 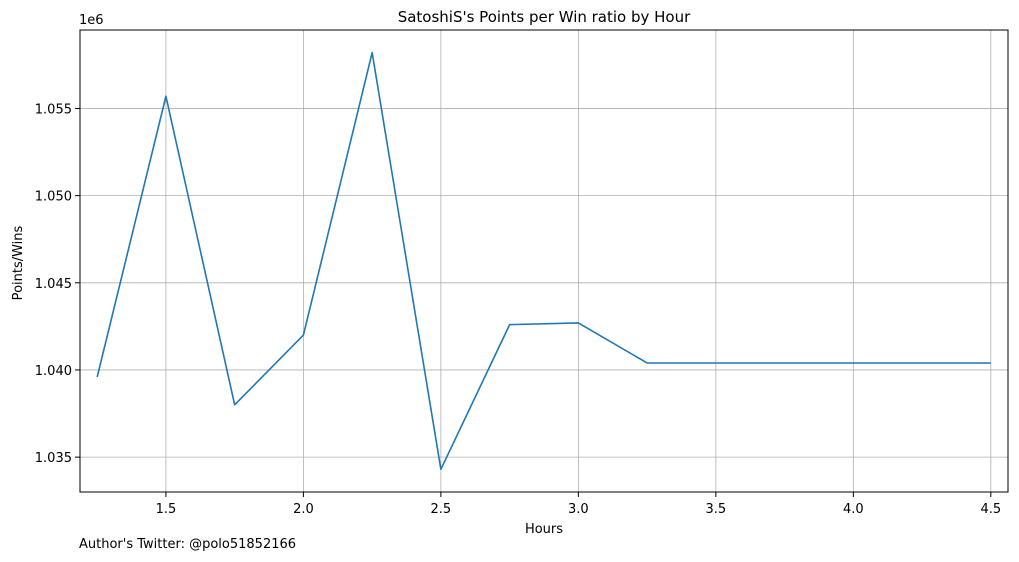 What do you see at coordinates (53, 371) in the screenshot?
I see `y-tick-label: 1.040` at bounding box center [53, 371].